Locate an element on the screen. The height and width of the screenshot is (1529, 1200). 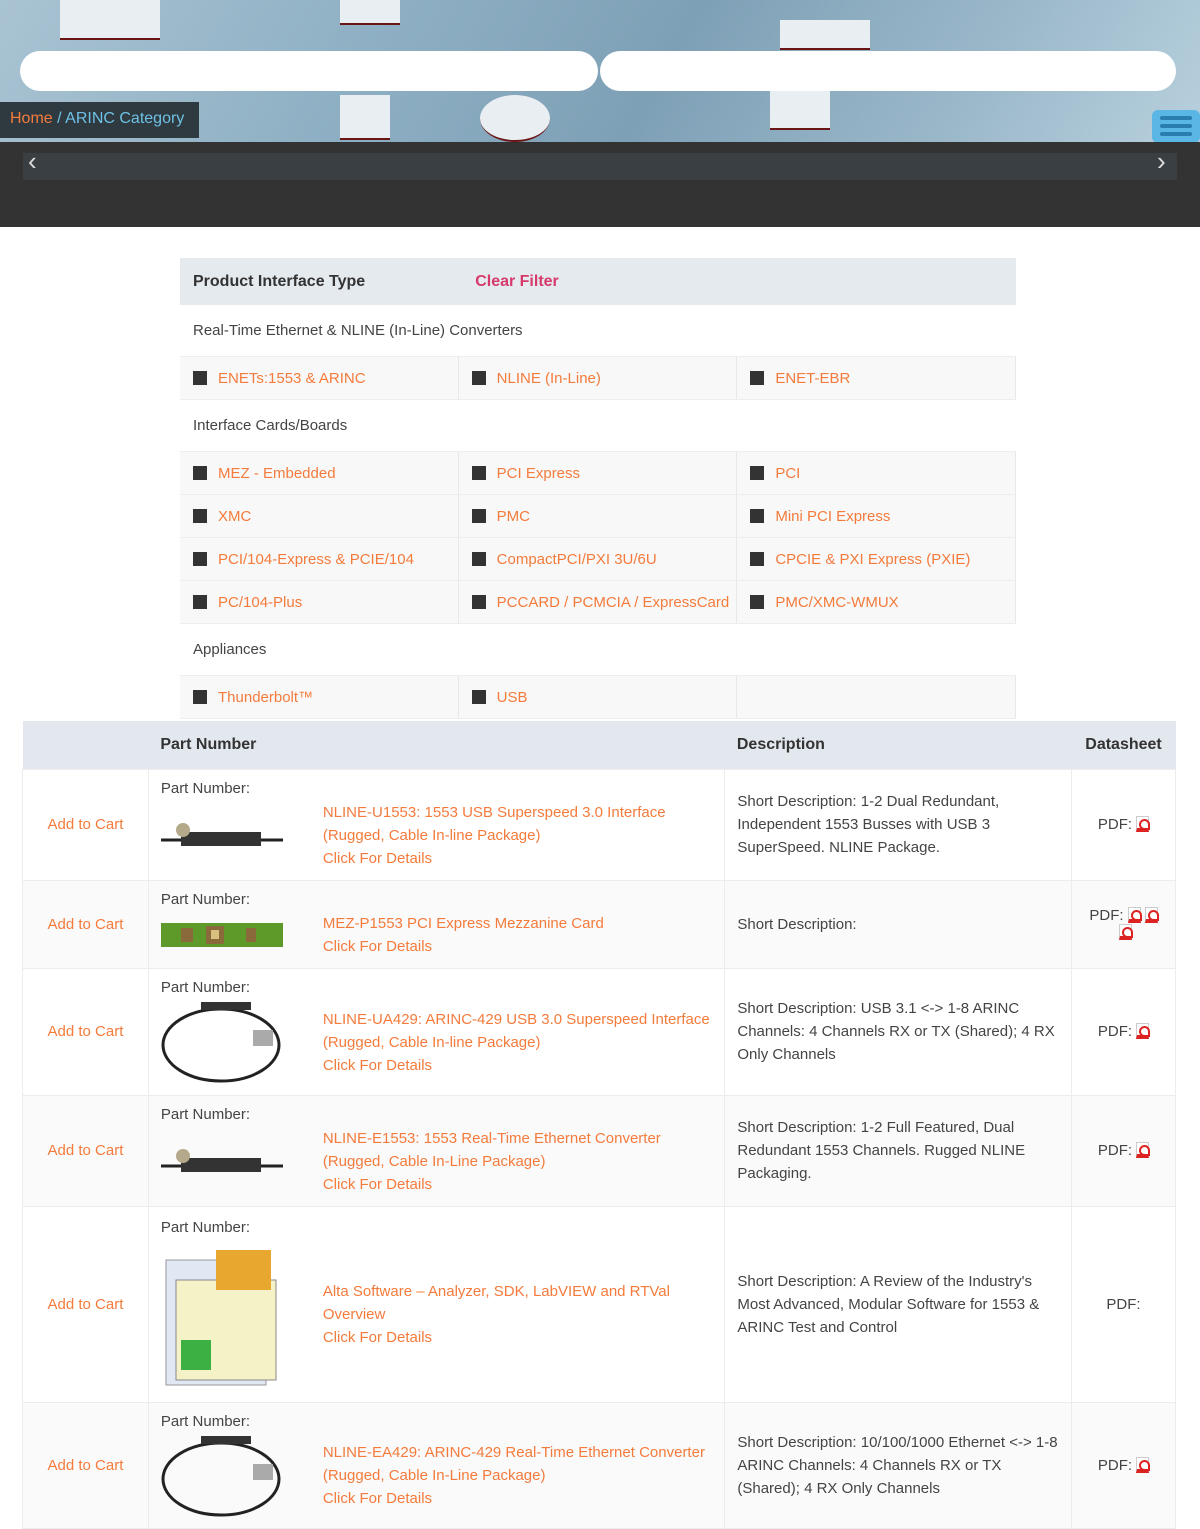
filter-option: PMC/XMC-WMUX is located at coordinates (877, 602).